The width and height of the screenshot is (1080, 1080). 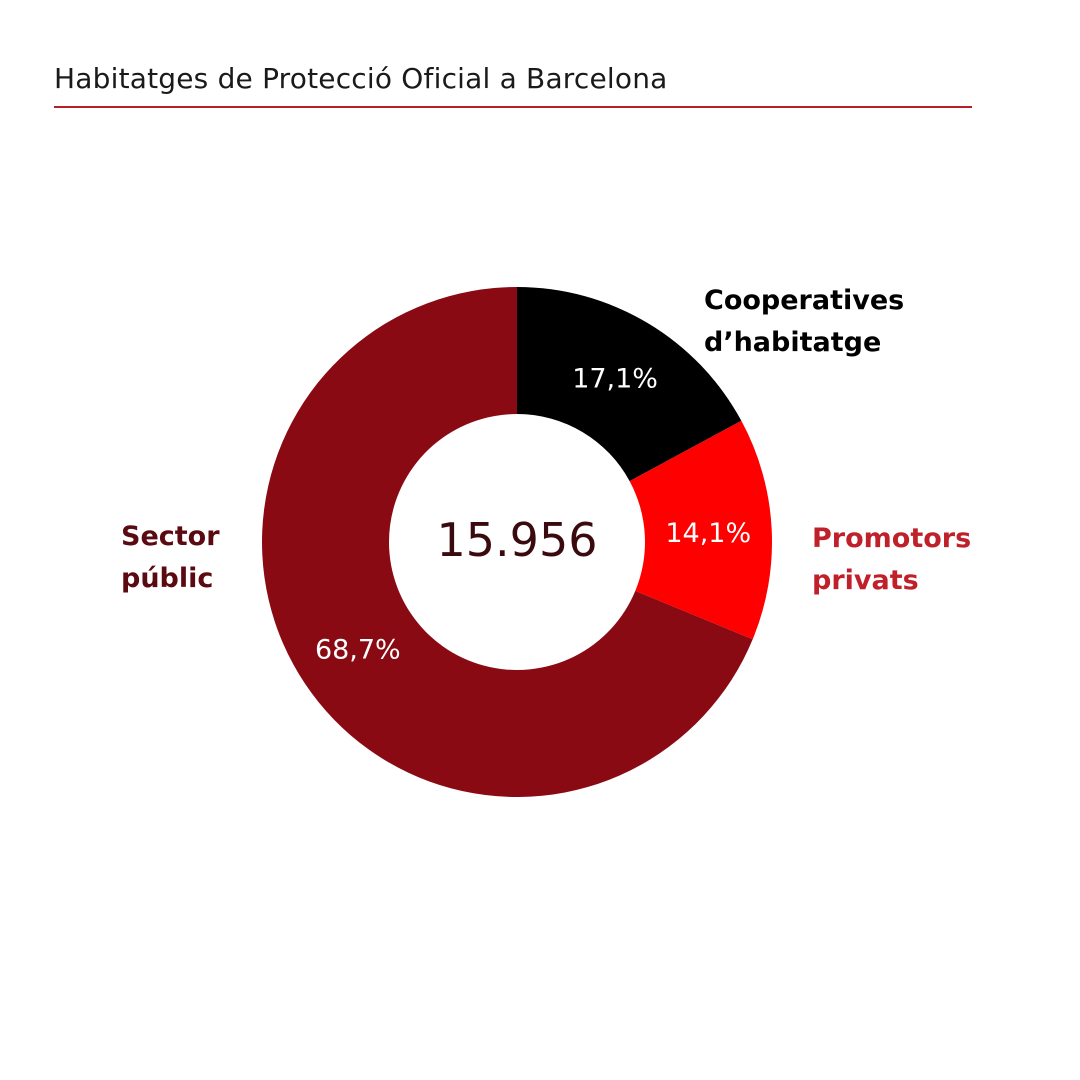 What do you see at coordinates (517, 540) in the screenshot?
I see `center-total-label: 15.956` at bounding box center [517, 540].